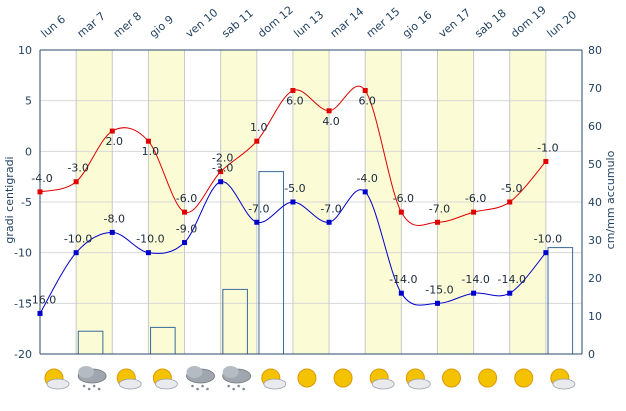 This screenshot has height=411, width=626. I want to click on x-tick-label: lun 6, so click(53, 27).